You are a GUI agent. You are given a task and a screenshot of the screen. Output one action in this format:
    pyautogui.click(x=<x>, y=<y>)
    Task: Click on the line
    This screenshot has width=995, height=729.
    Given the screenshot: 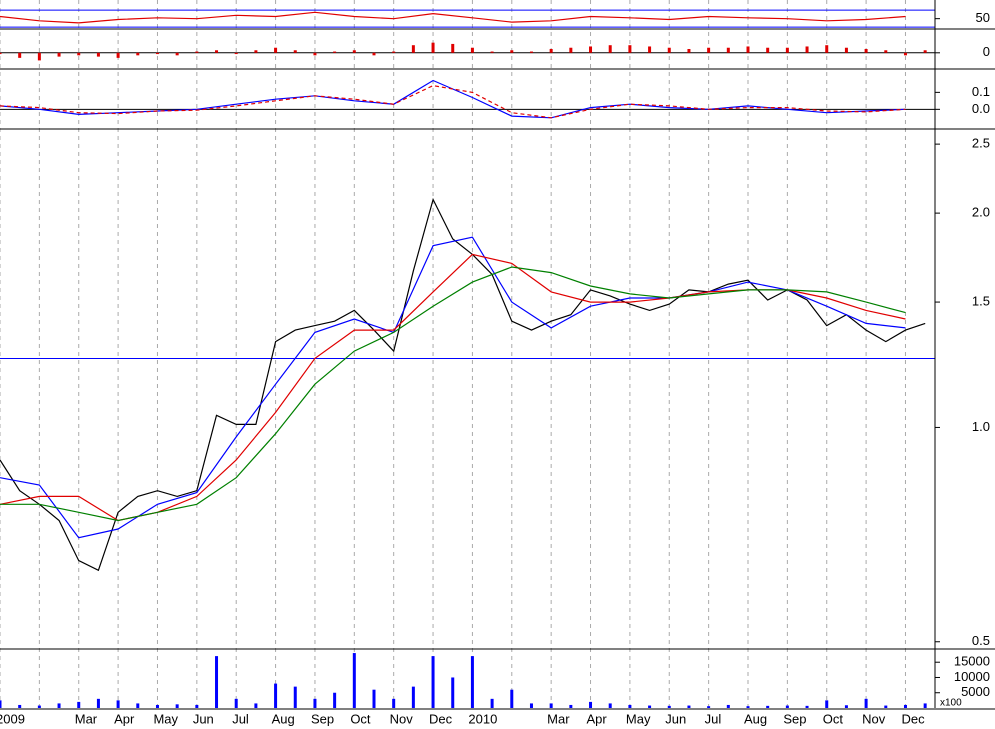 What is the action you would take?
    pyautogui.click(x=453, y=99)
    